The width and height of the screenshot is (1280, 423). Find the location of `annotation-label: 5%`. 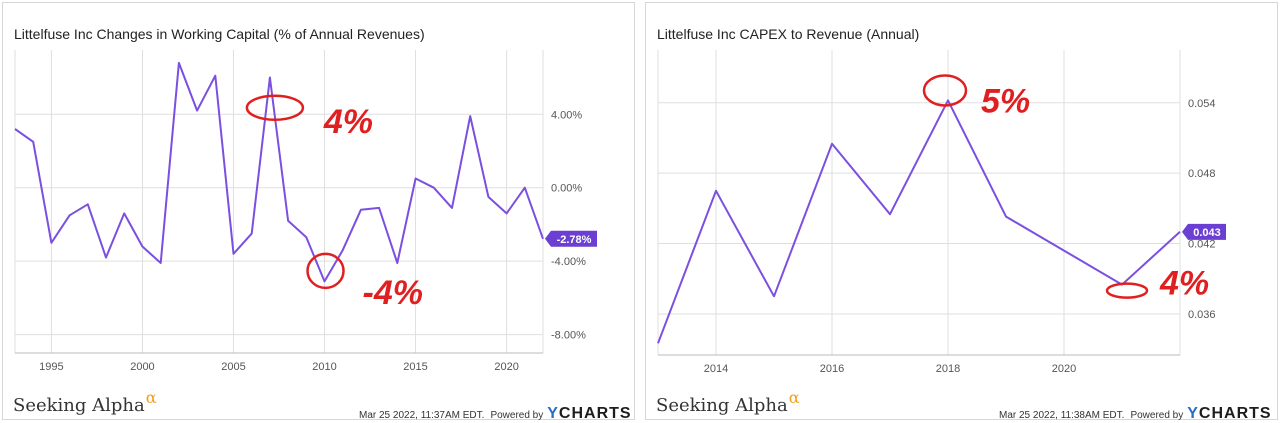

annotation-label: 5% is located at coordinates (1005, 101).